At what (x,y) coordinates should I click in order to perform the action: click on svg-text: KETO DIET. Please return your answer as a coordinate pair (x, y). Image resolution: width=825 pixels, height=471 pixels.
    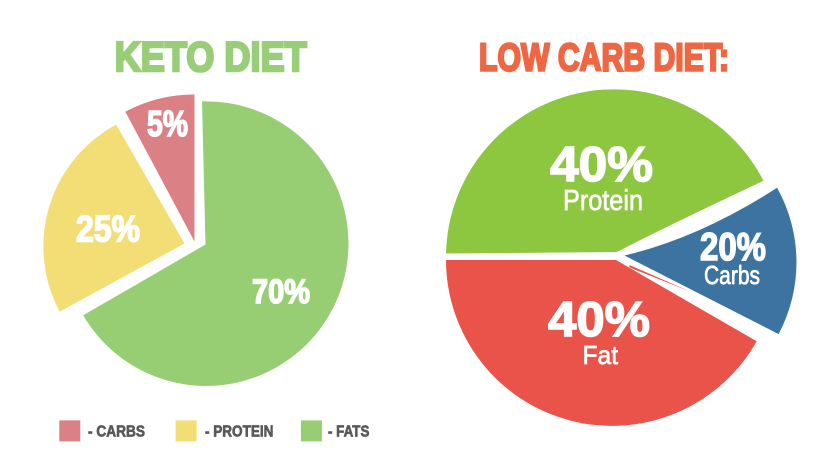
    Looking at the image, I should click on (211, 56).